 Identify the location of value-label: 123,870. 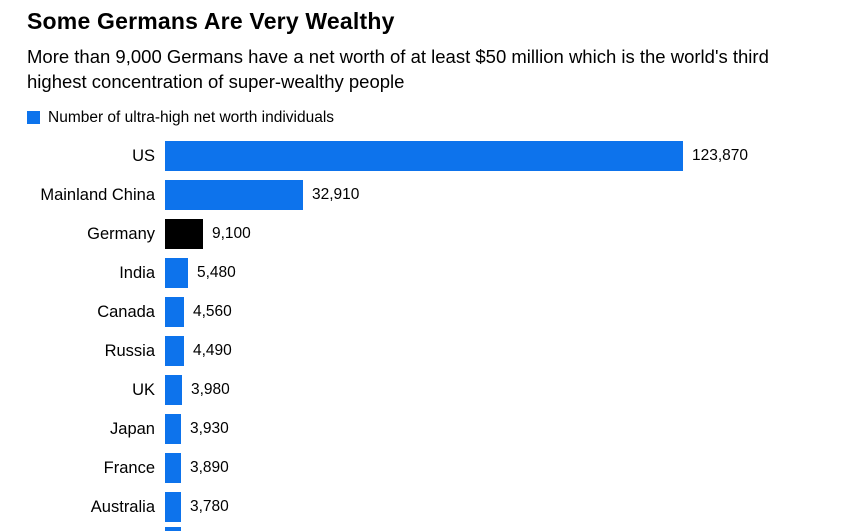
(720, 156).